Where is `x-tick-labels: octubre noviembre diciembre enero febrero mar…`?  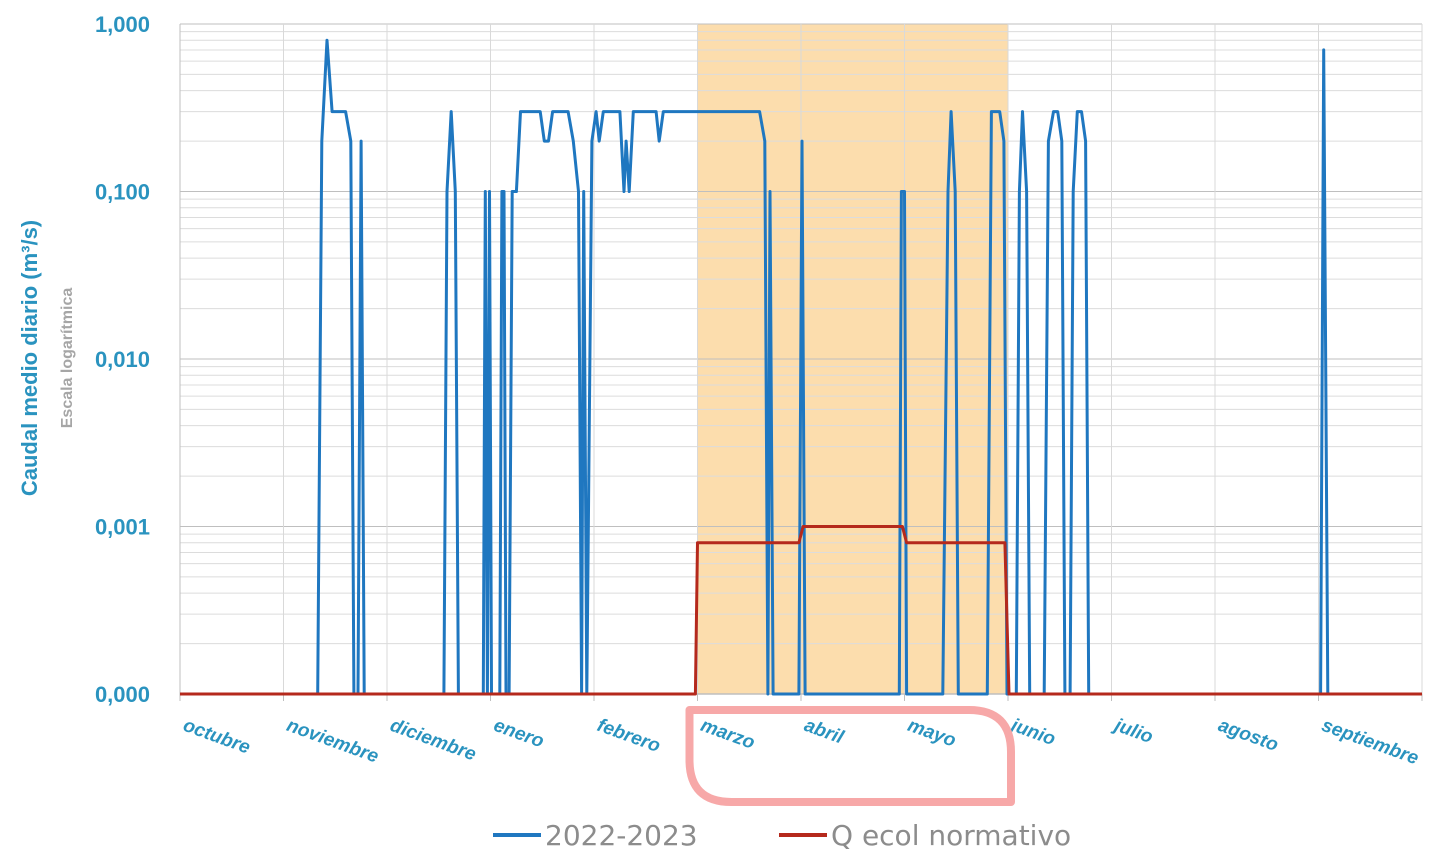 x-tick-labels: octubre noviembre diciembre enero febrero mar… is located at coordinates (800, 742).